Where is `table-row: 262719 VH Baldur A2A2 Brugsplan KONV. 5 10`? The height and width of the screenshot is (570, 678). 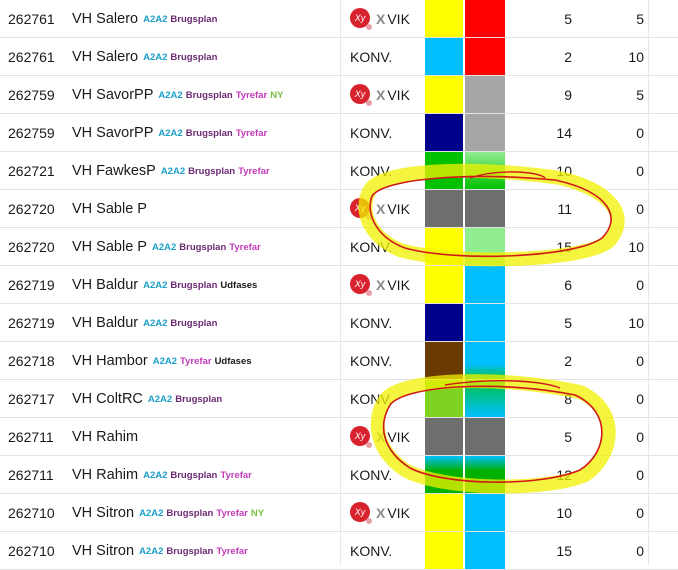
table-row: 262719 VH Baldur A2A2 Brugsplan KONV. 5 10 is located at coordinates (339, 323).